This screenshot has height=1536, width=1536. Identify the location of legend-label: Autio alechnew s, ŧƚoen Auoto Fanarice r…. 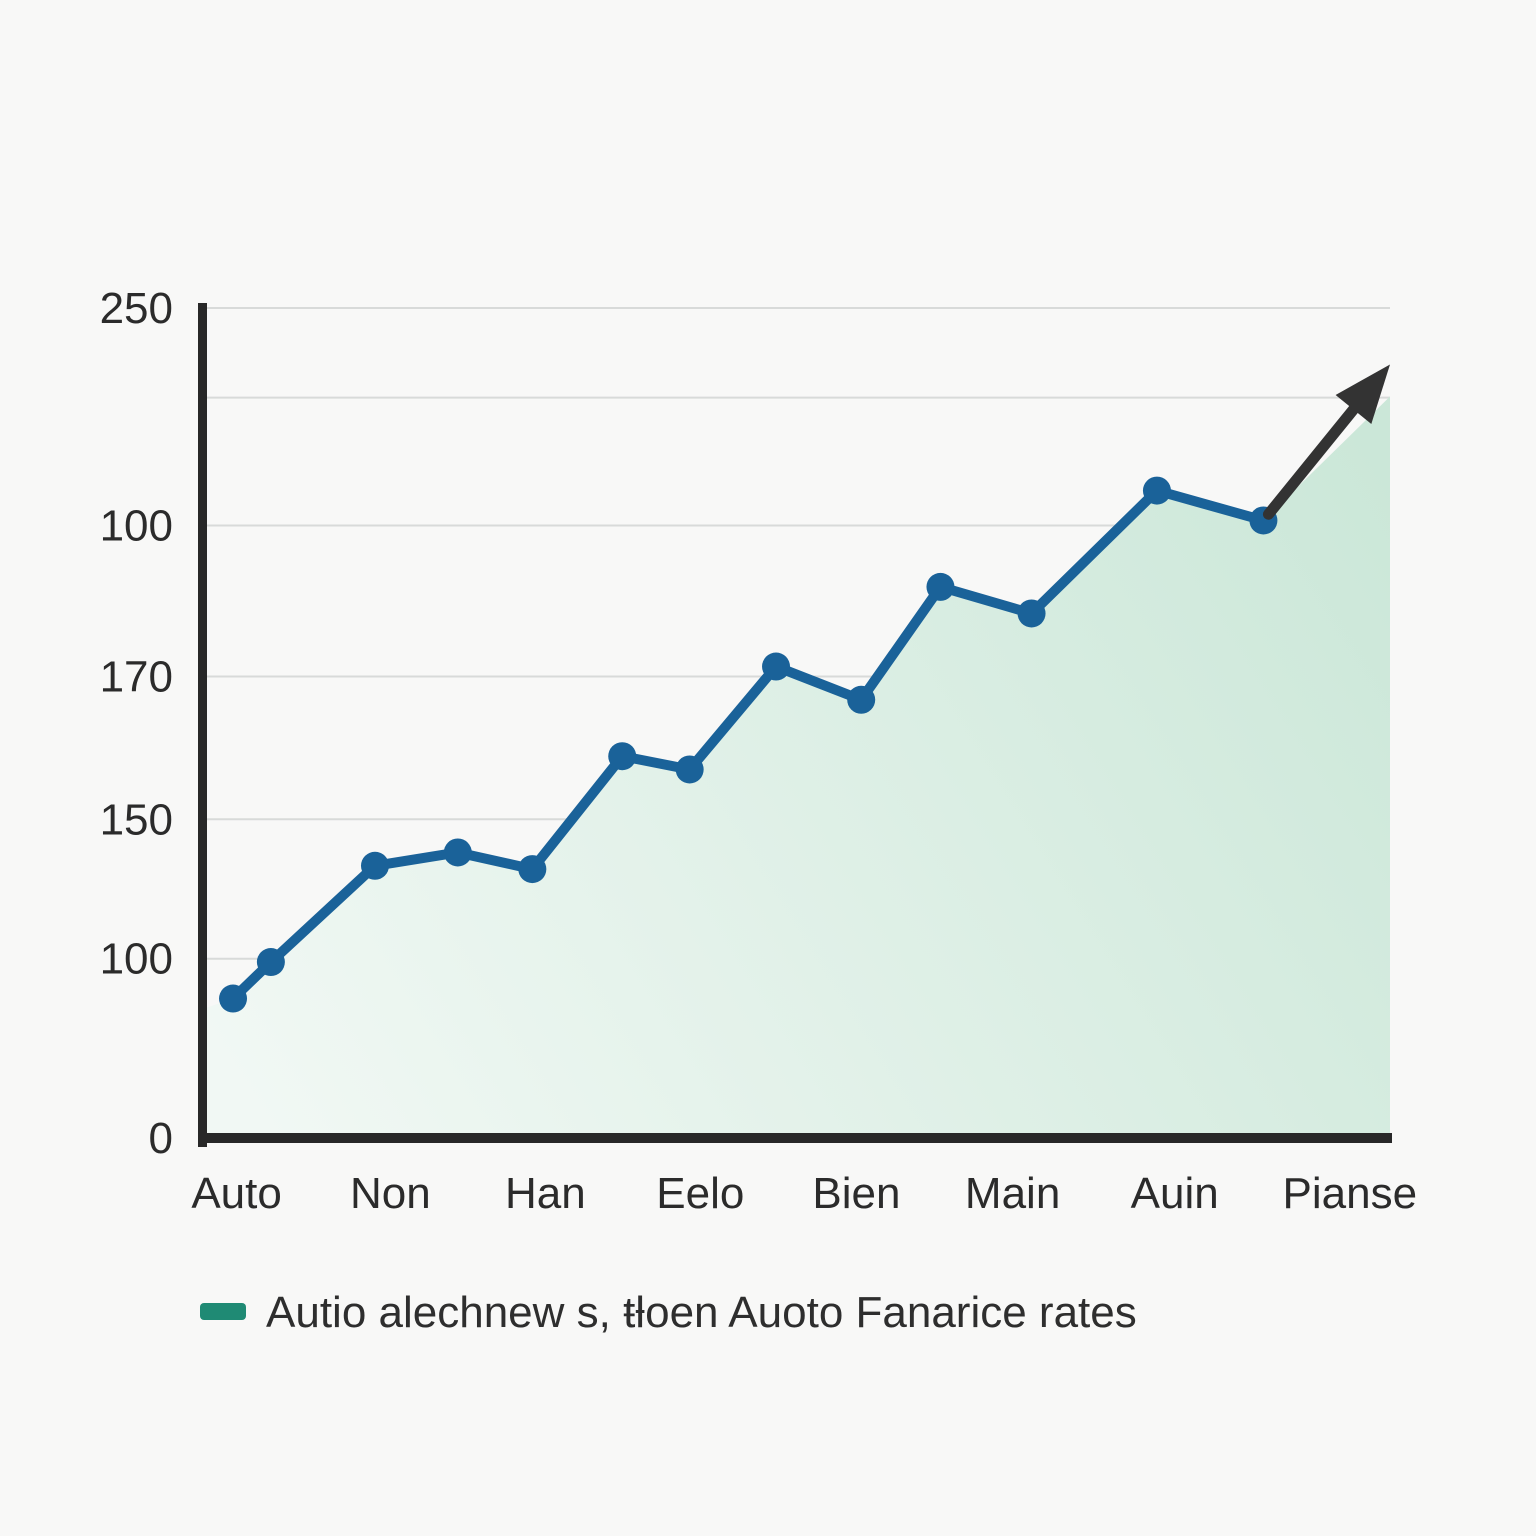
(701, 1312).